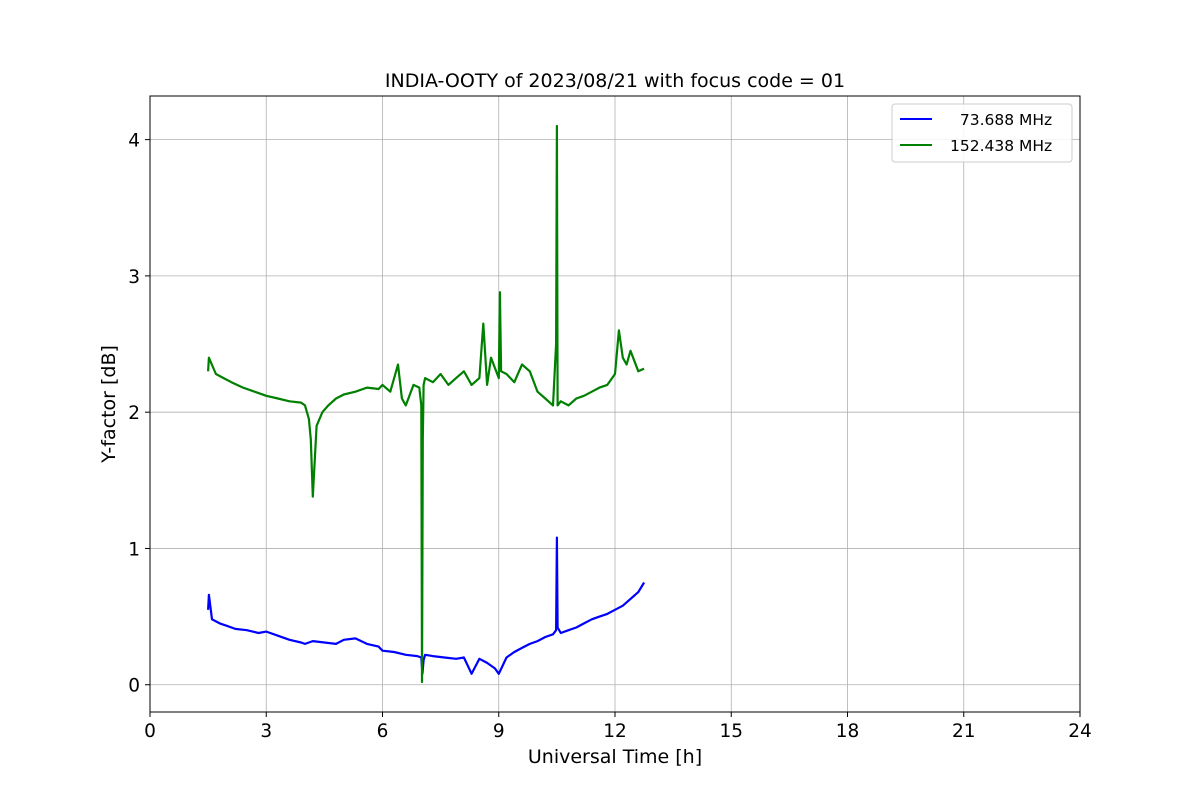 The image size is (1200, 800). I want to click on y-tick-label: 0, so click(134, 686).